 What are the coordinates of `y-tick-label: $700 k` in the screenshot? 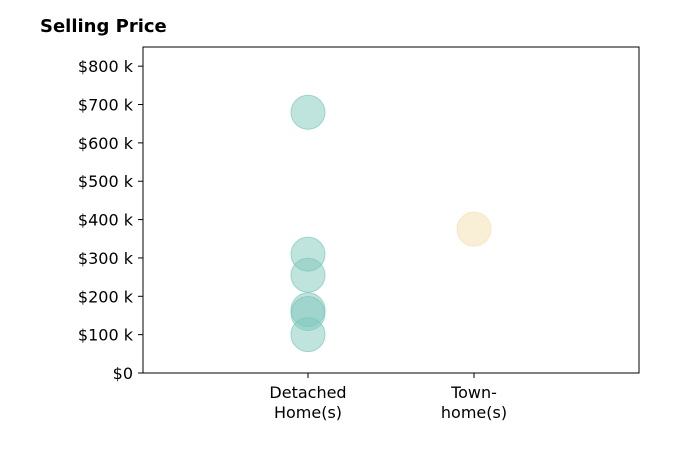 It's located at (106, 105).